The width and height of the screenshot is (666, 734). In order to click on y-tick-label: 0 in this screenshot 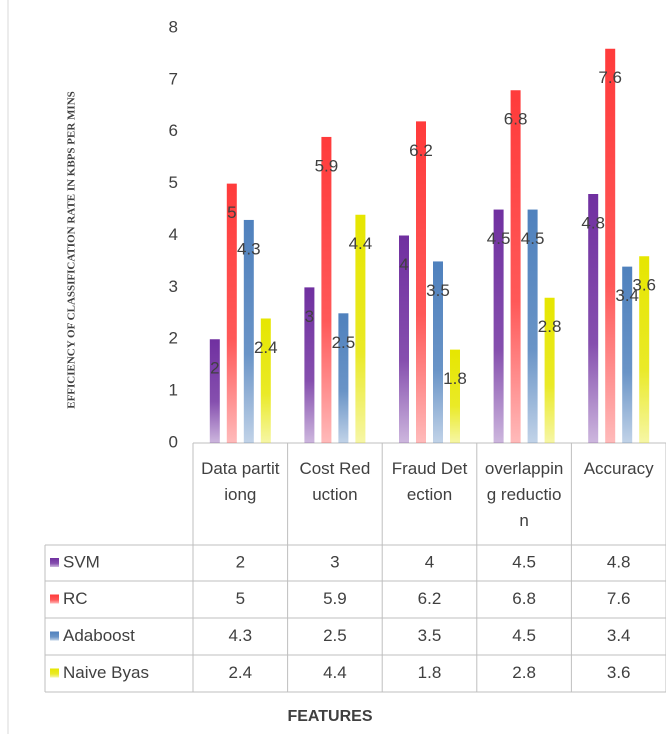, I will do `click(173, 441)`.